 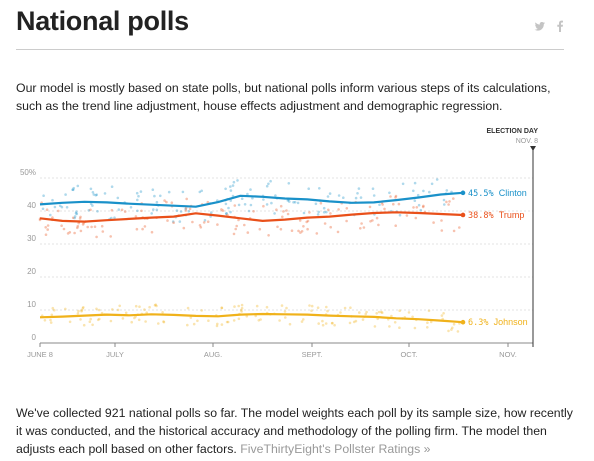 What do you see at coordinates (463, 322) in the screenshot?
I see `end-point-johnson` at bounding box center [463, 322].